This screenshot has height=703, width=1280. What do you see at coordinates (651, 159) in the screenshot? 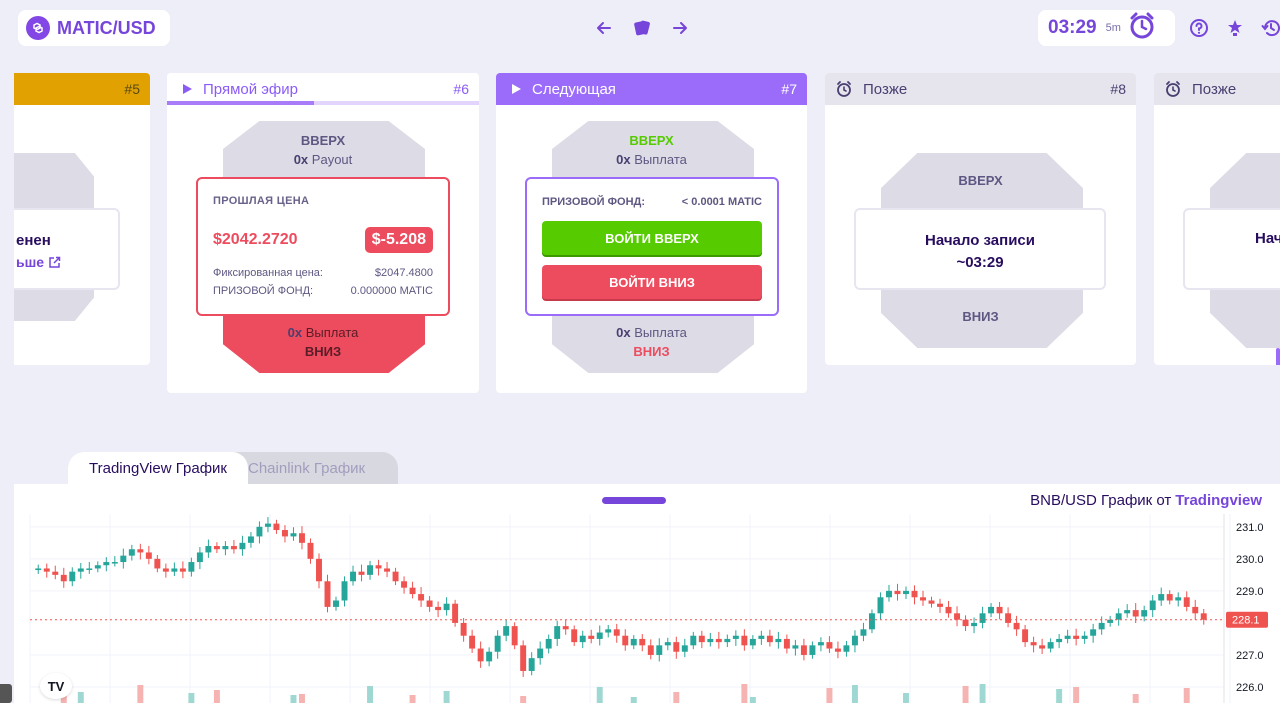
I see `up-payout: 0x Выплата` at bounding box center [651, 159].